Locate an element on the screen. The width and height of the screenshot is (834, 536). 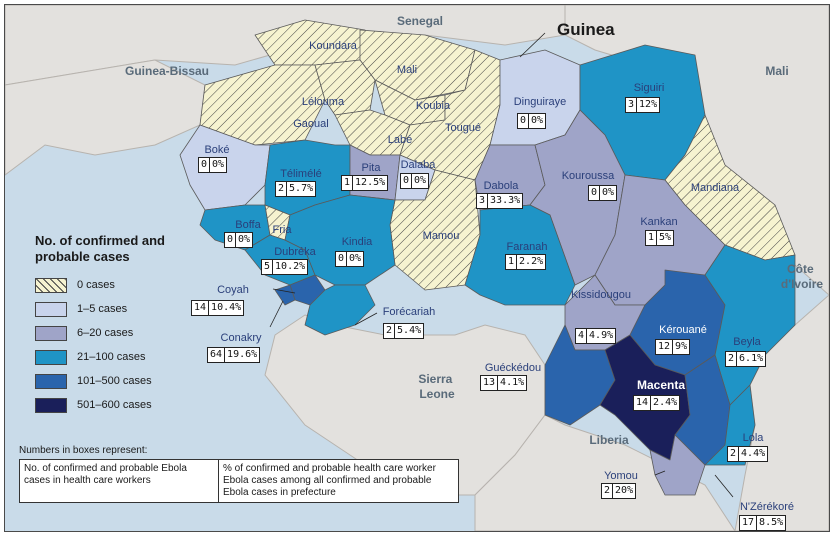
label-macenta: Macenta is located at coordinates (661, 385).